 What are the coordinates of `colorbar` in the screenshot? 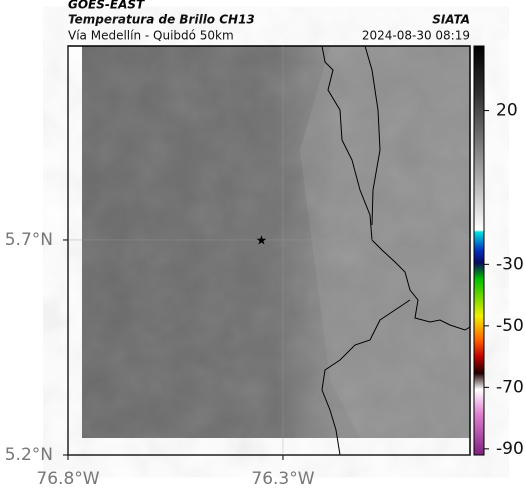 It's located at (479, 250).